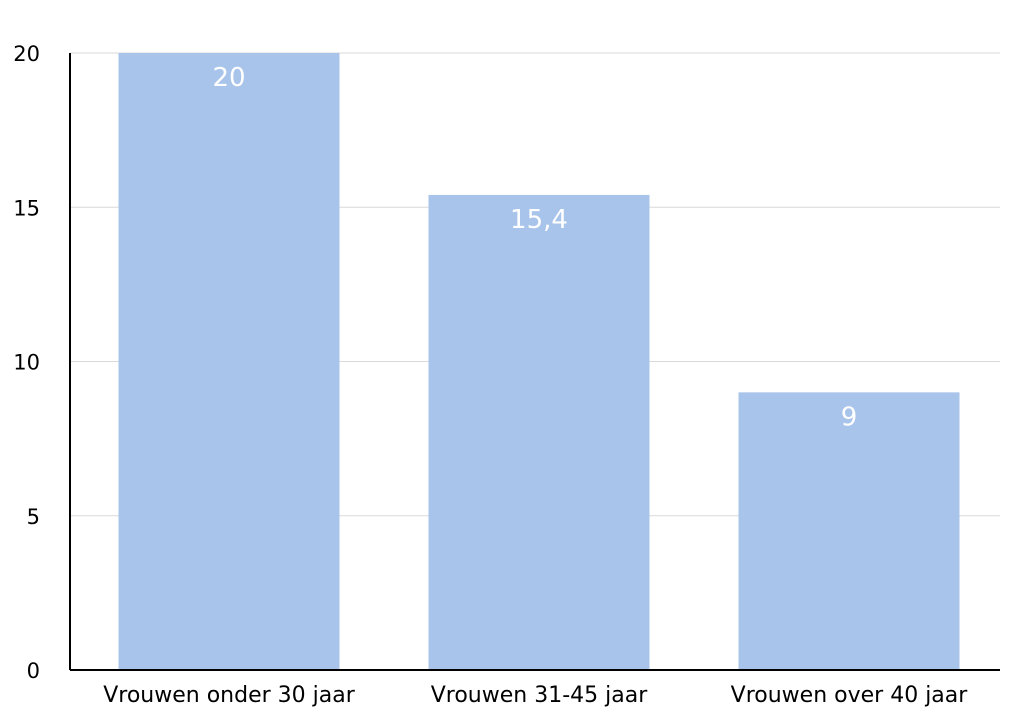 The image size is (1028, 724). I want to click on y-tick-label: 0, so click(33, 671).